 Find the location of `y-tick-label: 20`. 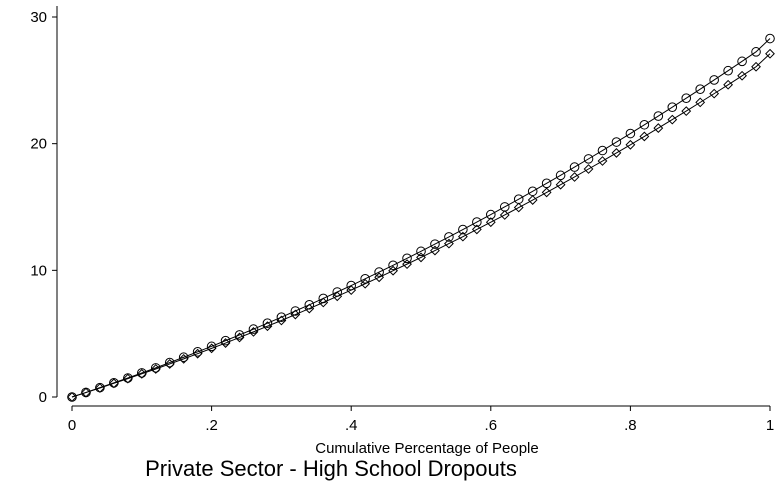

y-tick-label: 20 is located at coordinates (38, 144).